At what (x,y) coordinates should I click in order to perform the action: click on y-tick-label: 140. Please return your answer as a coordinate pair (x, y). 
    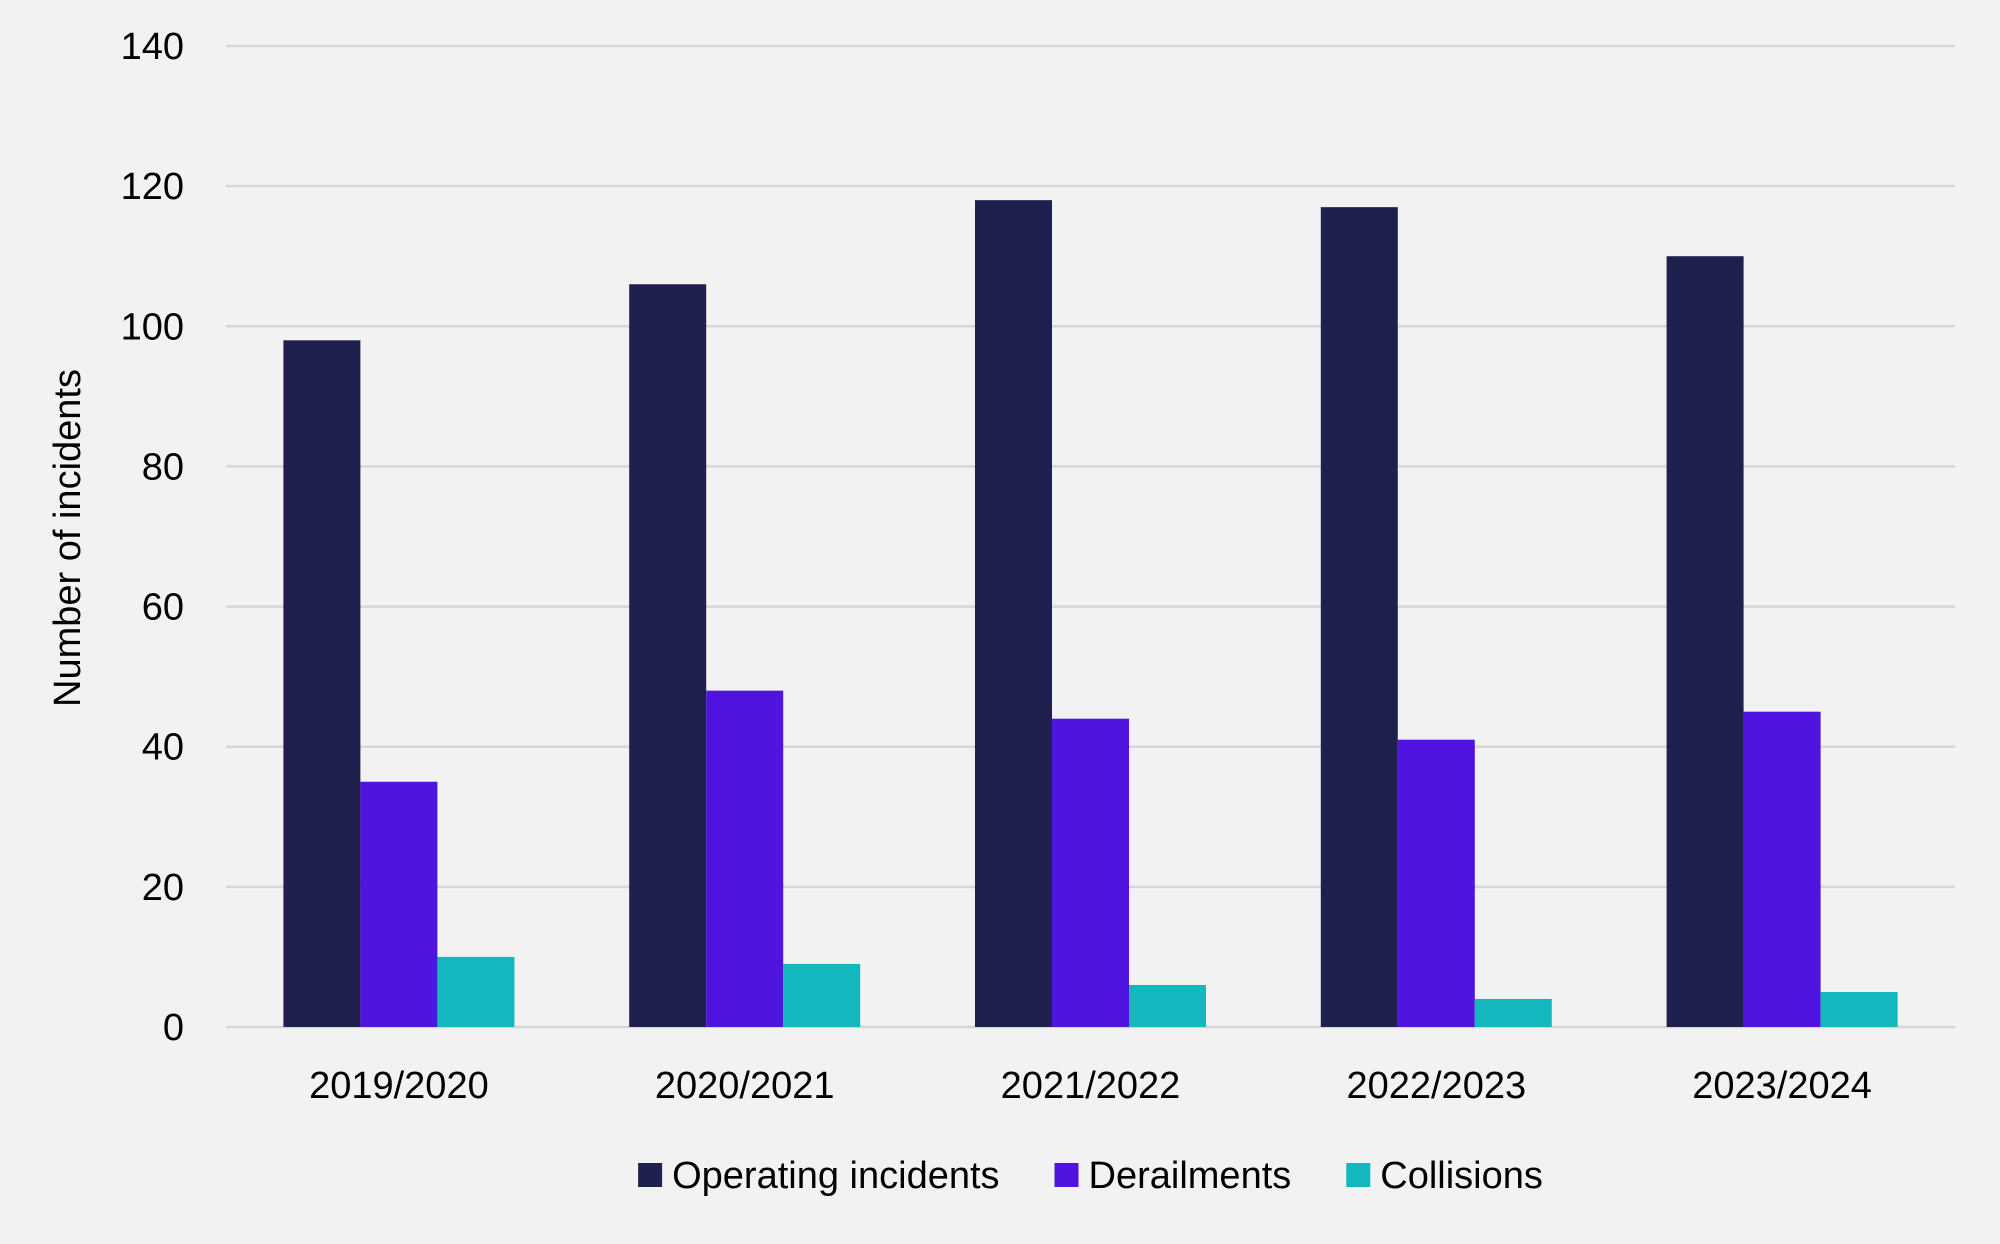
    Looking at the image, I should click on (152, 47).